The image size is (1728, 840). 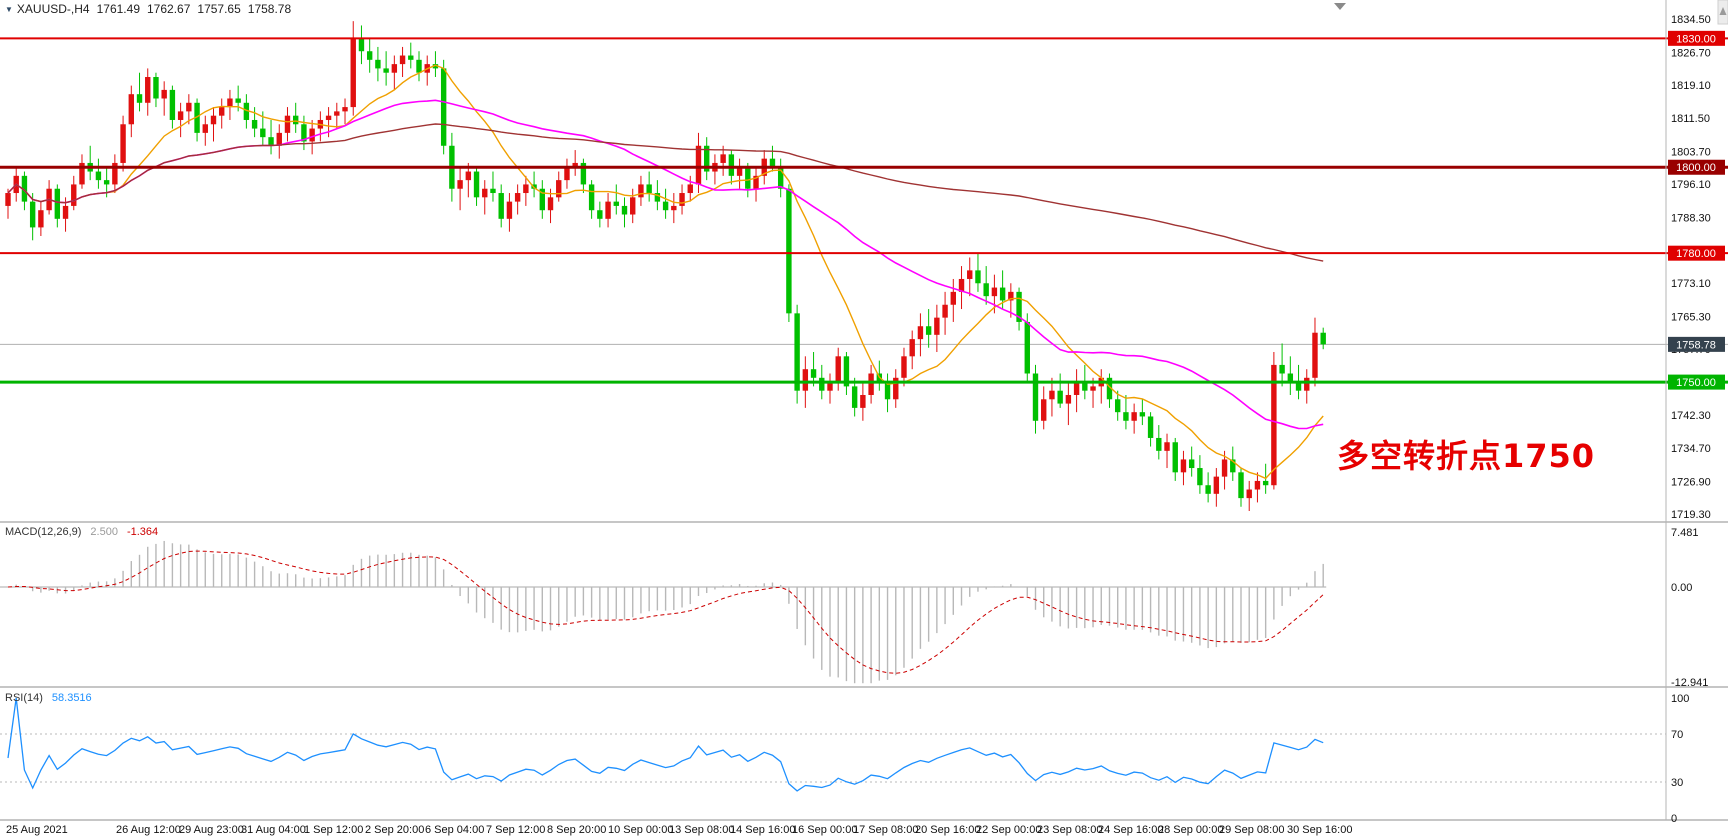 I want to click on macd-histogram, so click(x=663, y=612).